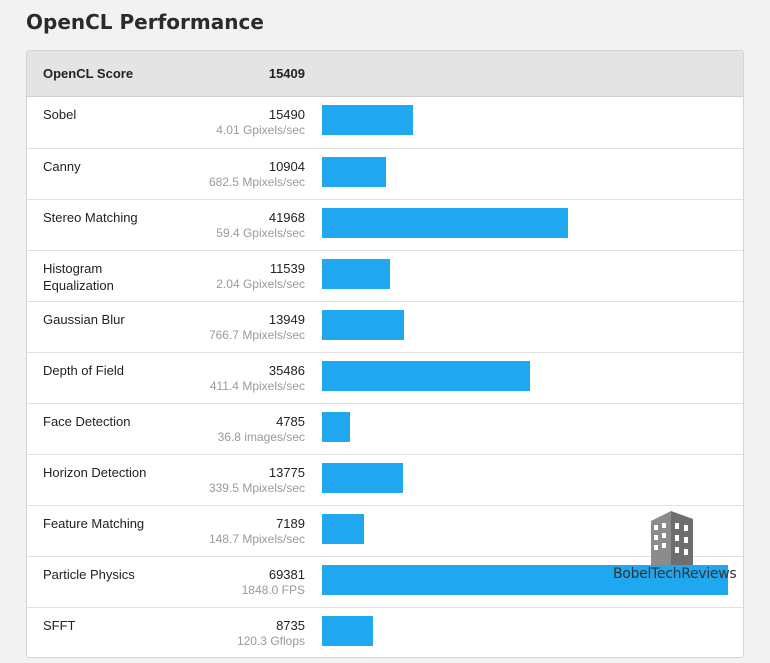  Describe the element at coordinates (286, 114) in the screenshot. I see `benchmark-score: 15490` at that location.